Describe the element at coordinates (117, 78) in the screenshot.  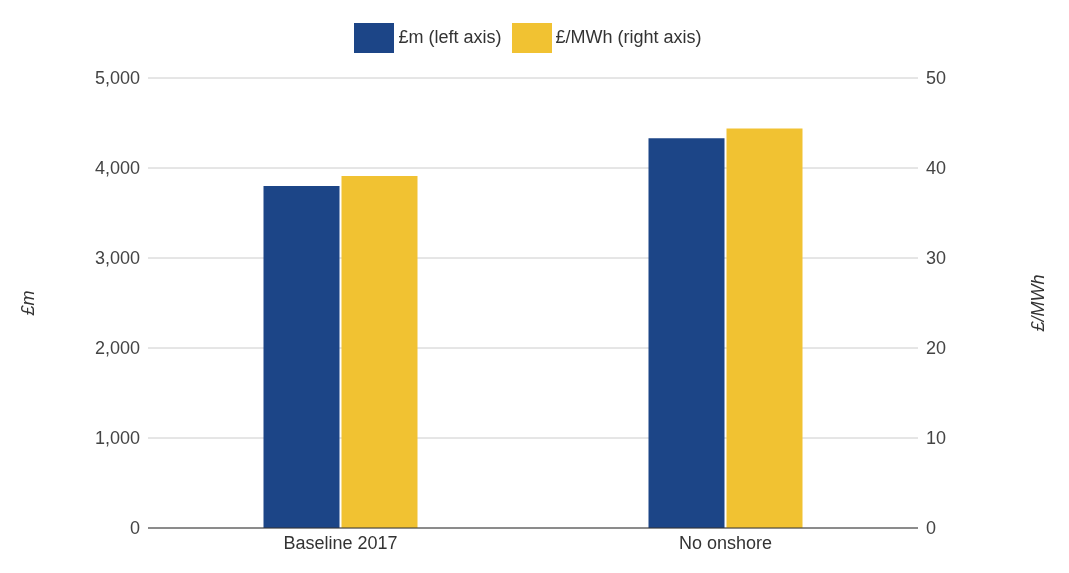
I see `y-tick-label: 5,000` at that location.